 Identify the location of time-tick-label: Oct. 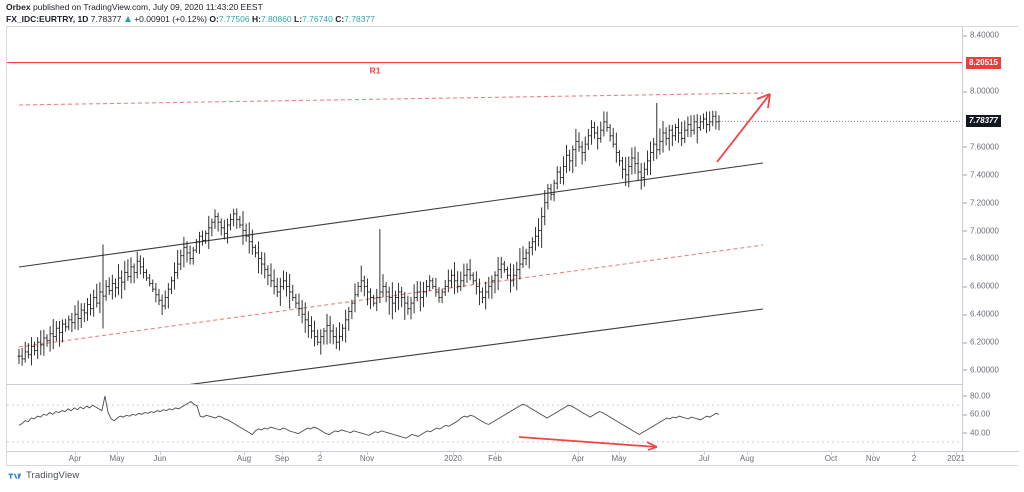
(831, 458).